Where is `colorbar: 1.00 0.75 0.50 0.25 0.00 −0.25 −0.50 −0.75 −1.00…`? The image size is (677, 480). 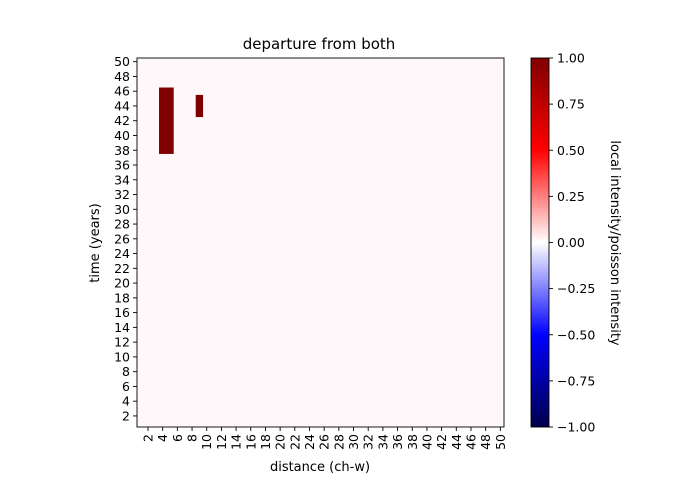
colorbar: 1.00 0.75 0.50 0.25 0.00 −0.25 −0.50 −0.75 −1.00… is located at coordinates (576, 243).